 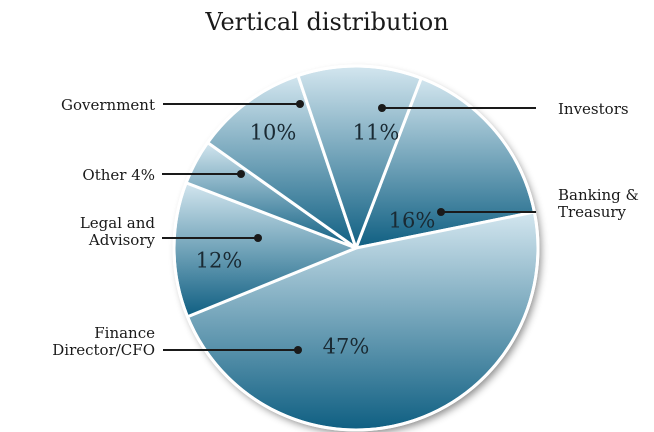 What do you see at coordinates (412, 221) in the screenshot?
I see `slice-percent-label-banking-treasury: 16%` at bounding box center [412, 221].